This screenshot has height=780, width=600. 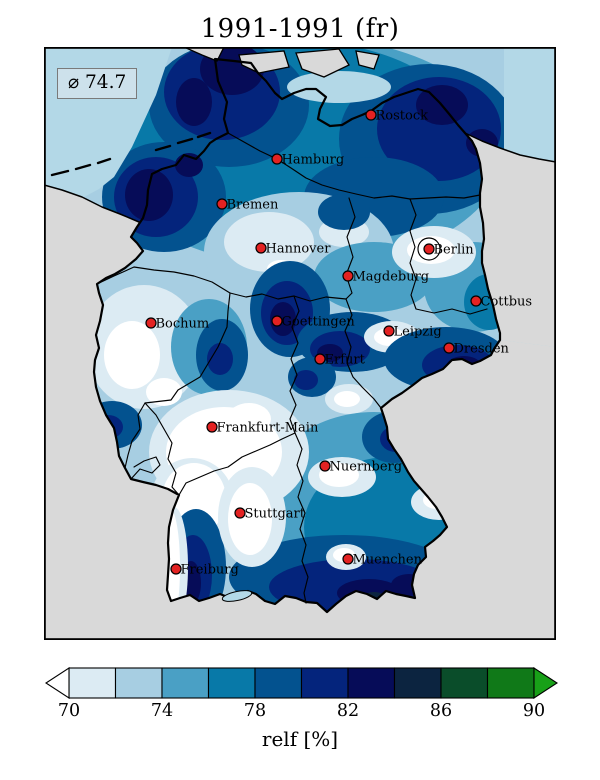 I want to click on city-marker-berlin, so click(x=429, y=249).